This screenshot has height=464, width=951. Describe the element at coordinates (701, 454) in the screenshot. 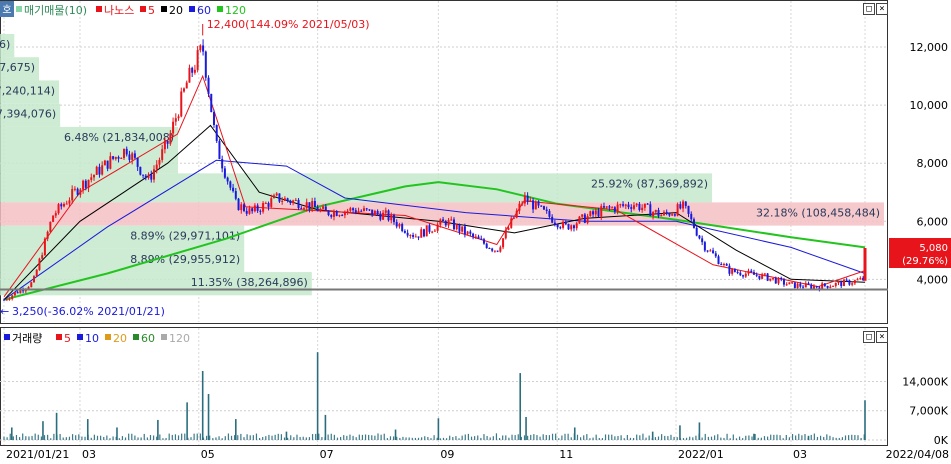

I see `x-tick-label: 2022/01` at that location.